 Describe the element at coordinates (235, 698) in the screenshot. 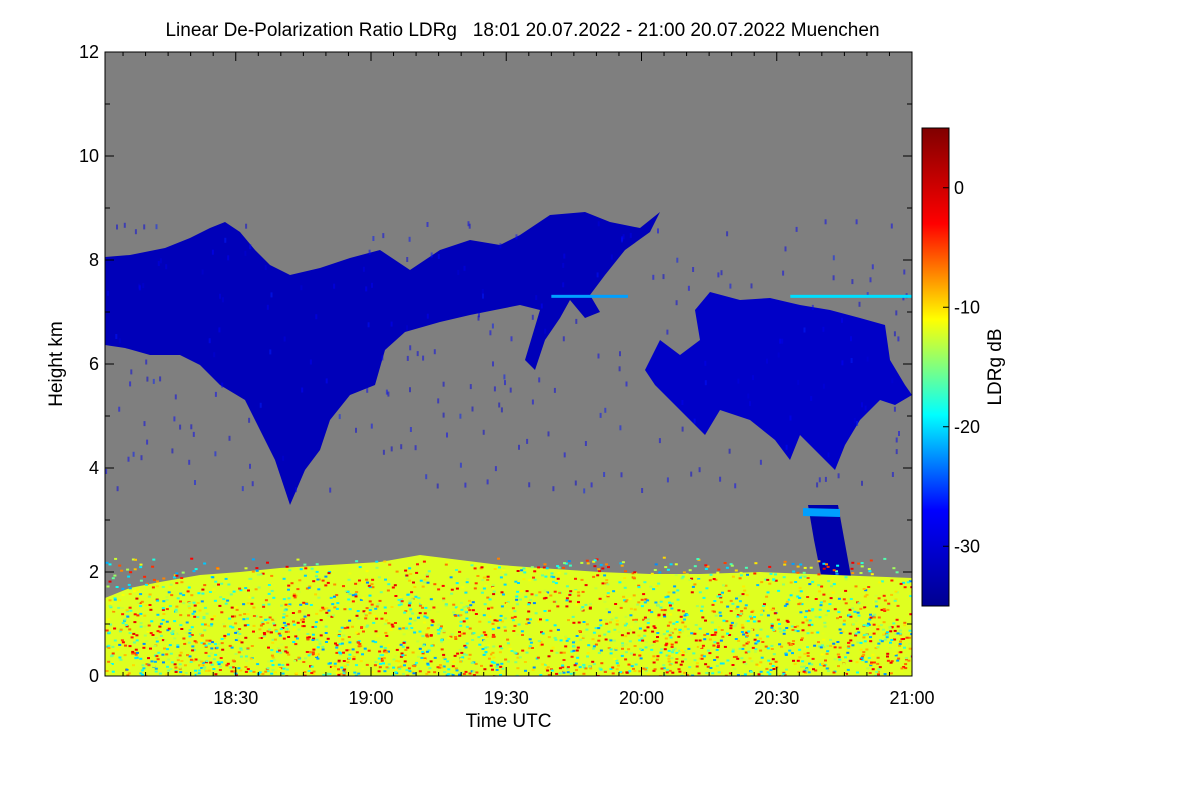

I see `x-tick-label: 18:30` at that location.